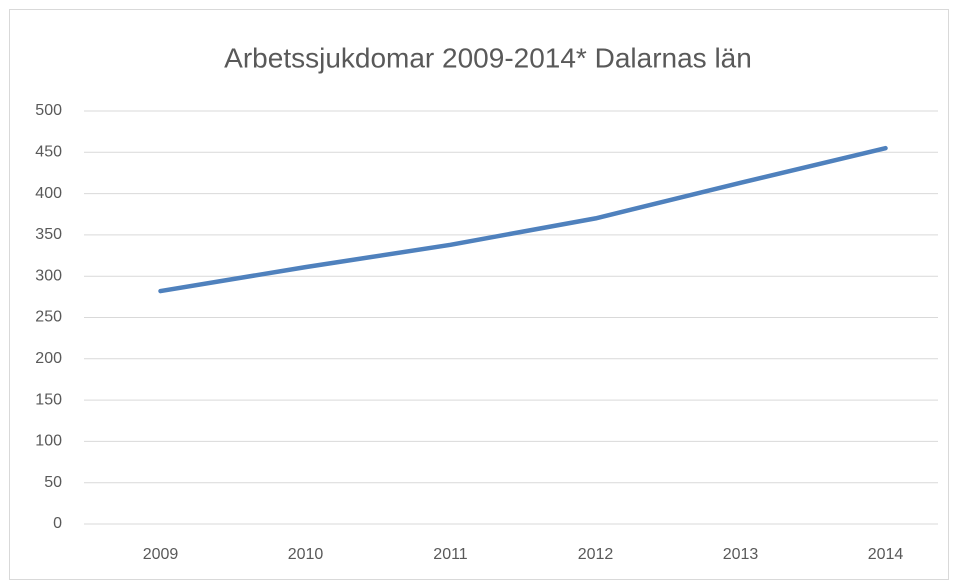  I want to click on y-tick-label: 400, so click(48, 193).